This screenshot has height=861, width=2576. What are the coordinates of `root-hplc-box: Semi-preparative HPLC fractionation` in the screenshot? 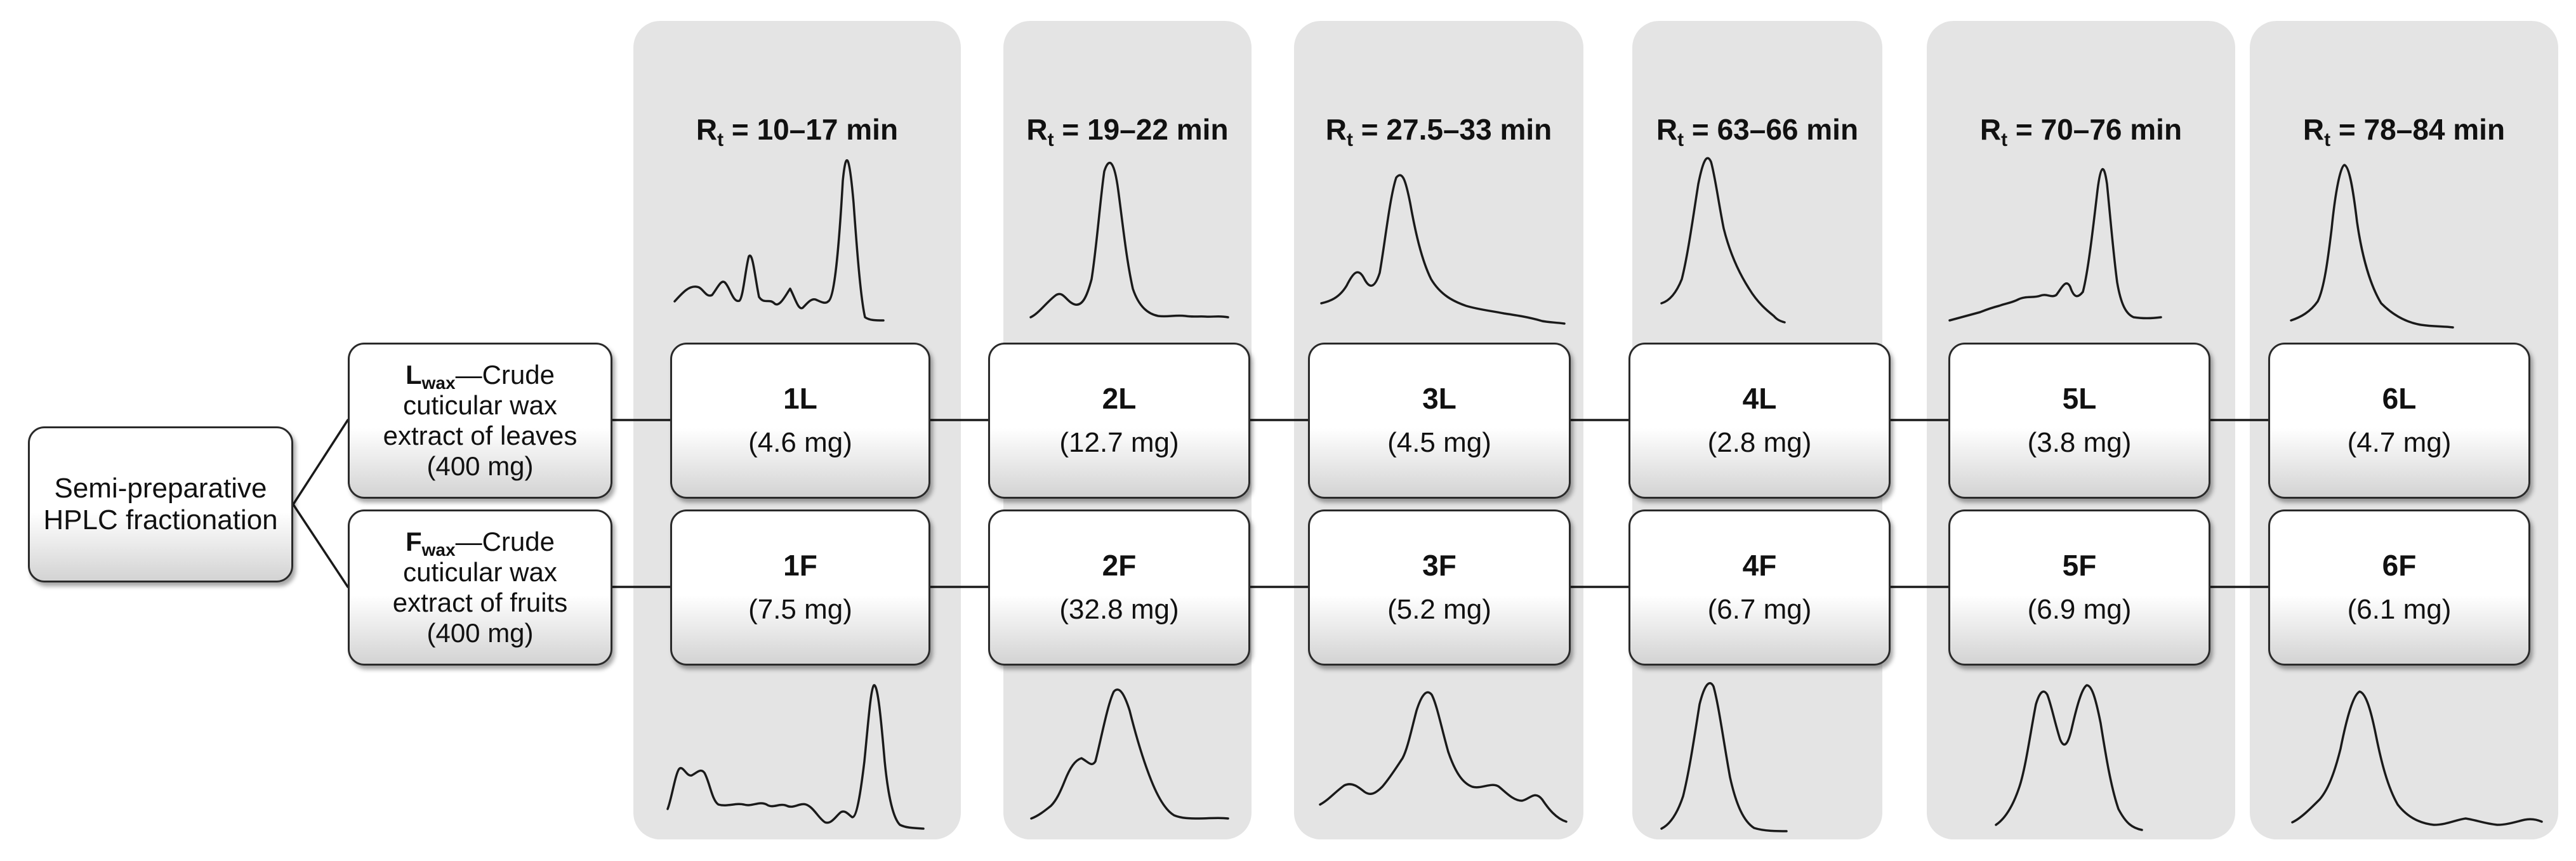 It's located at (160, 504).